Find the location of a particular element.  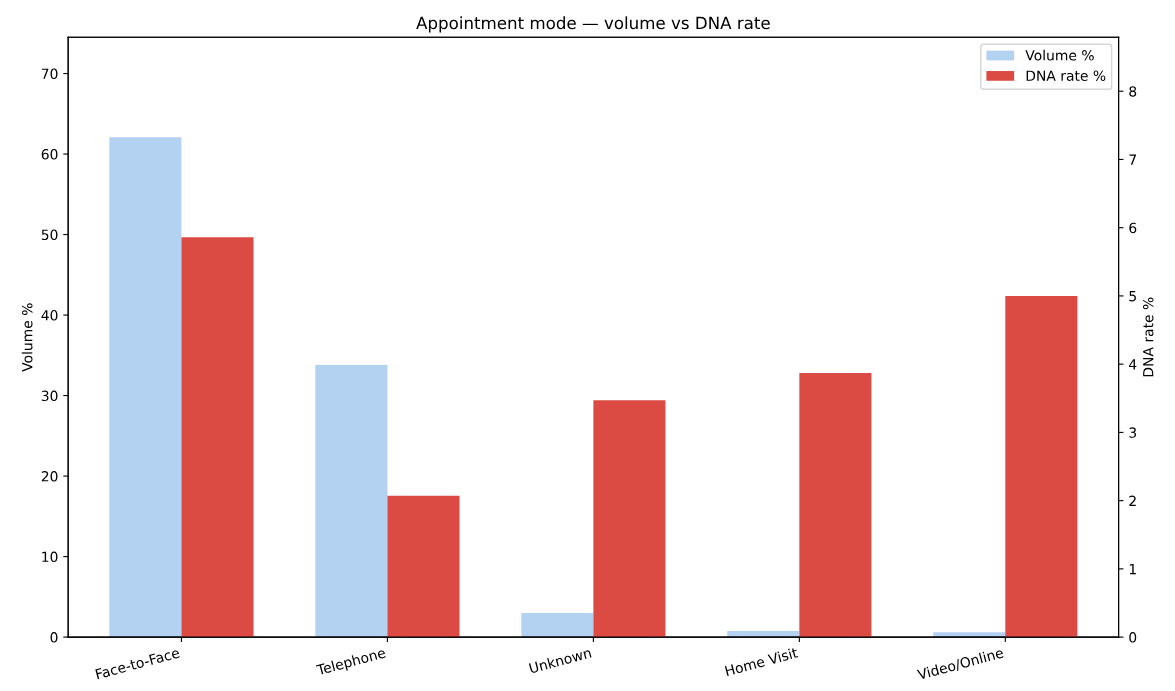

y2-tick-label: 8 is located at coordinates (1133, 91).